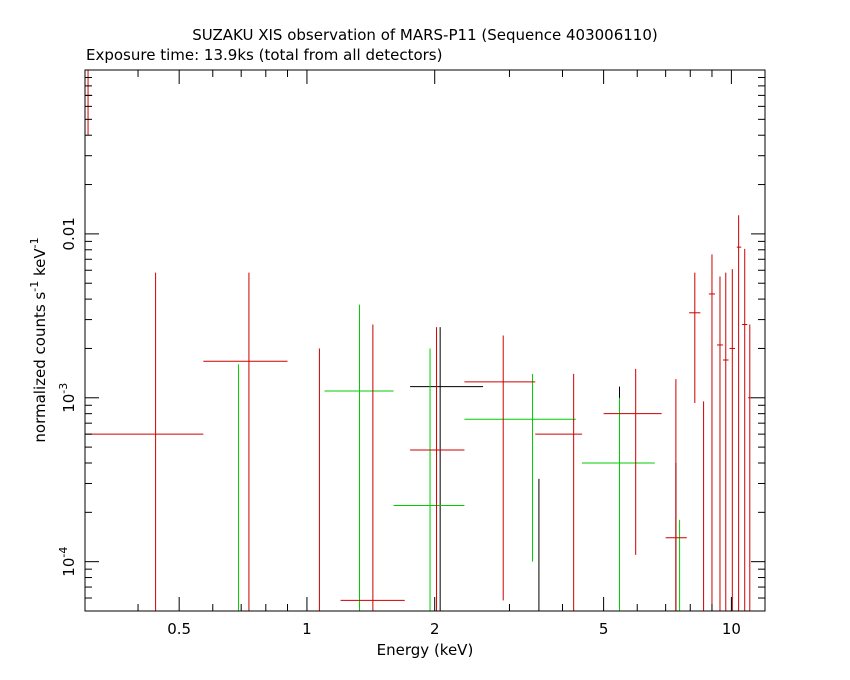  Describe the element at coordinates (731, 629) in the screenshot. I see `x-tick-label: 10` at that location.